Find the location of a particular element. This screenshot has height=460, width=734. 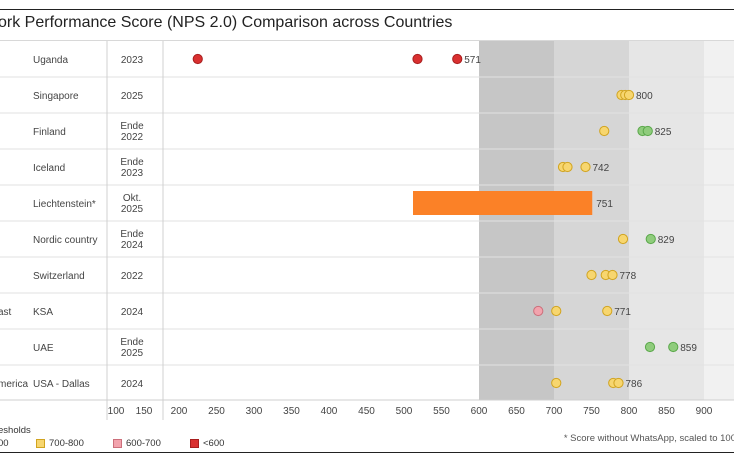

date-label-3: Ende 2023 is located at coordinates (132, 168).